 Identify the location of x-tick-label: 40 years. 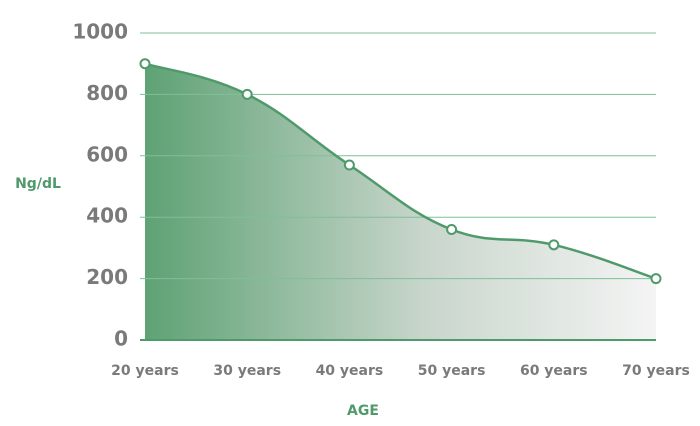
(350, 371).